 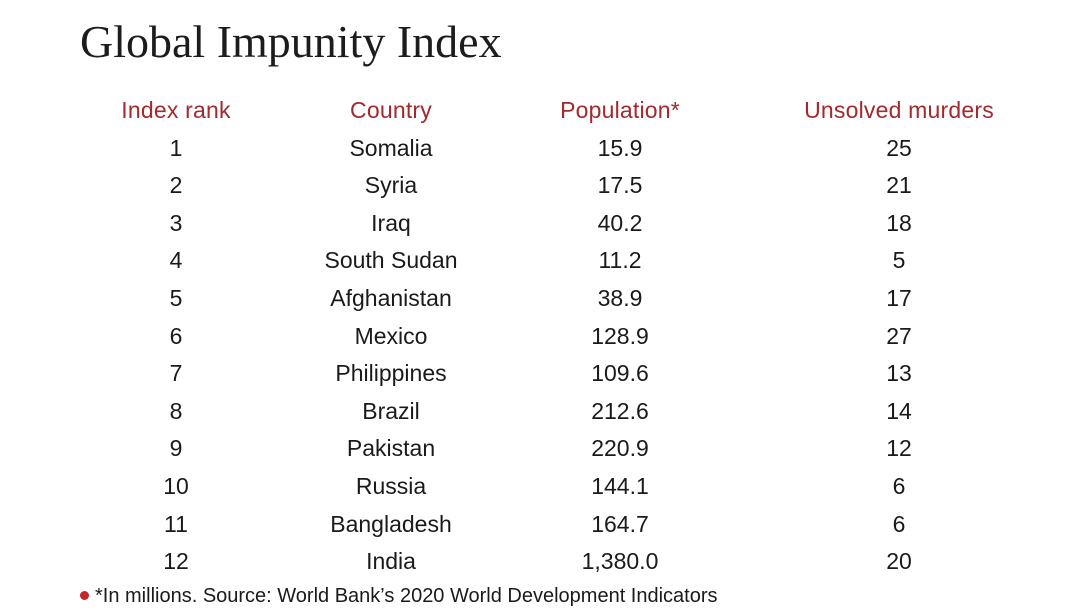 What do you see at coordinates (176, 485) in the screenshot?
I see `cell-index-rank: 10` at bounding box center [176, 485].